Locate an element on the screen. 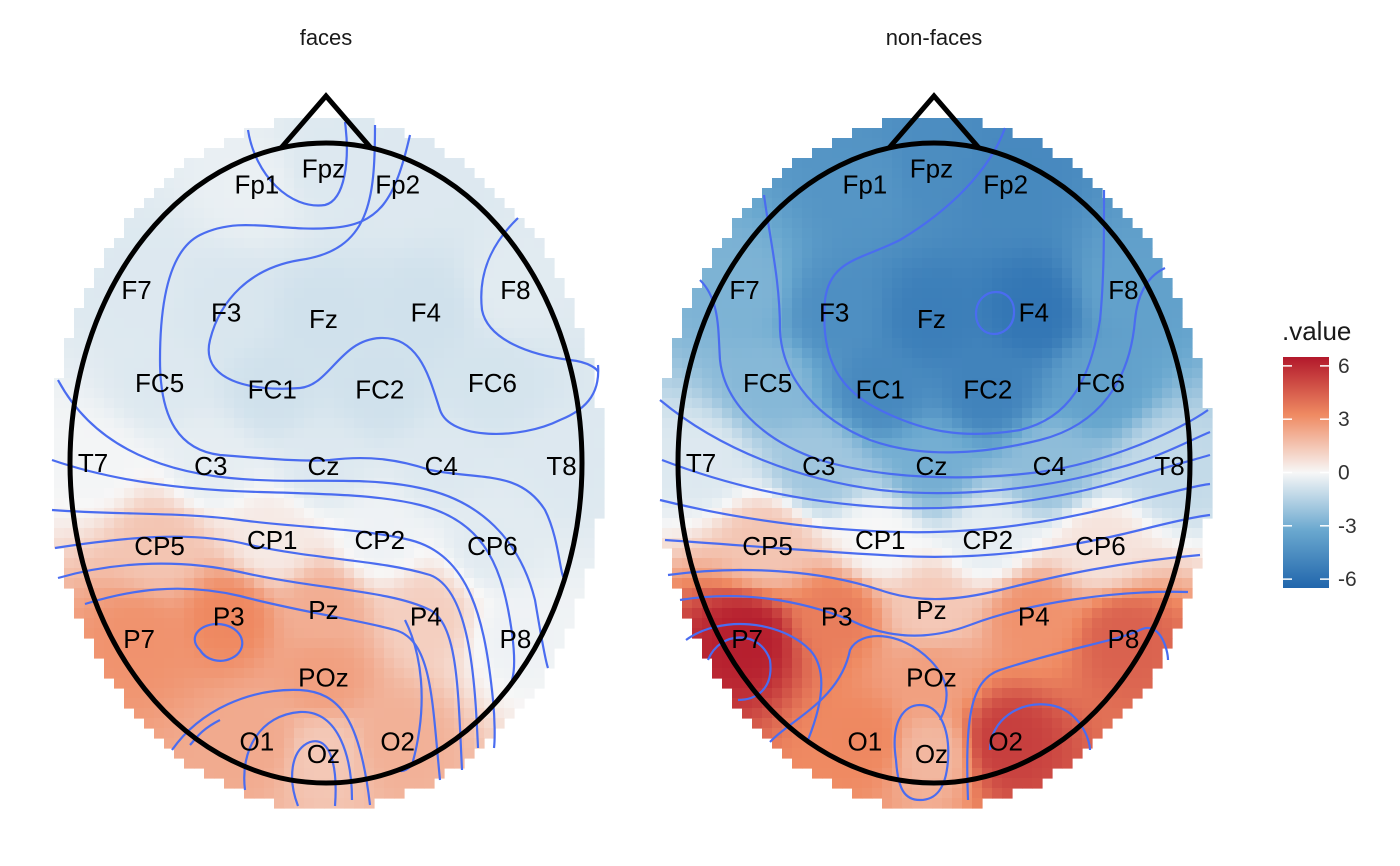 This screenshot has height=866, width=1400. panel-title-non-faces: non-faces is located at coordinates (934, 37).